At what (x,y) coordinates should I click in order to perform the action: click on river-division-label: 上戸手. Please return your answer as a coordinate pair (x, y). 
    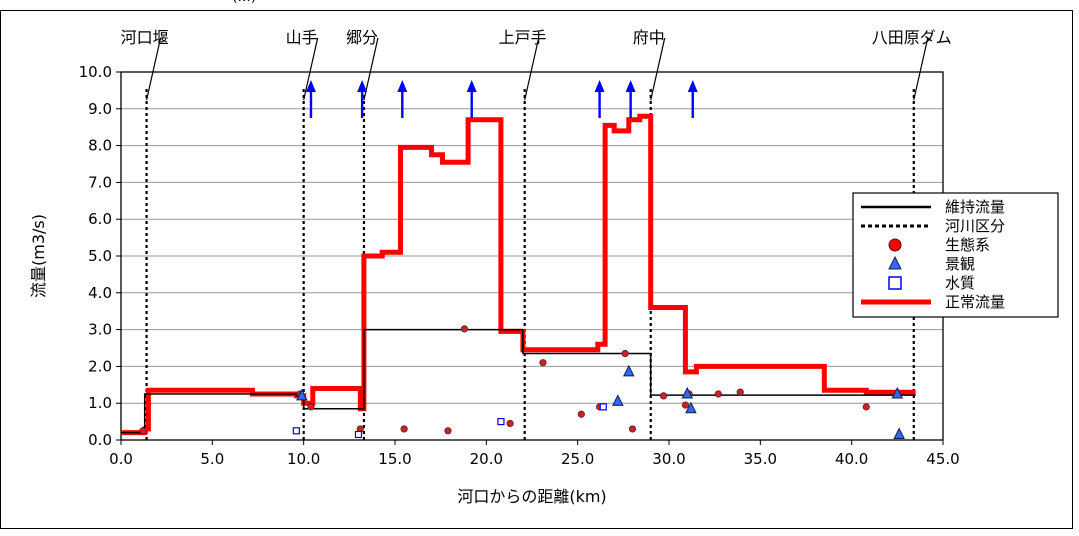
    Looking at the image, I should click on (523, 37).